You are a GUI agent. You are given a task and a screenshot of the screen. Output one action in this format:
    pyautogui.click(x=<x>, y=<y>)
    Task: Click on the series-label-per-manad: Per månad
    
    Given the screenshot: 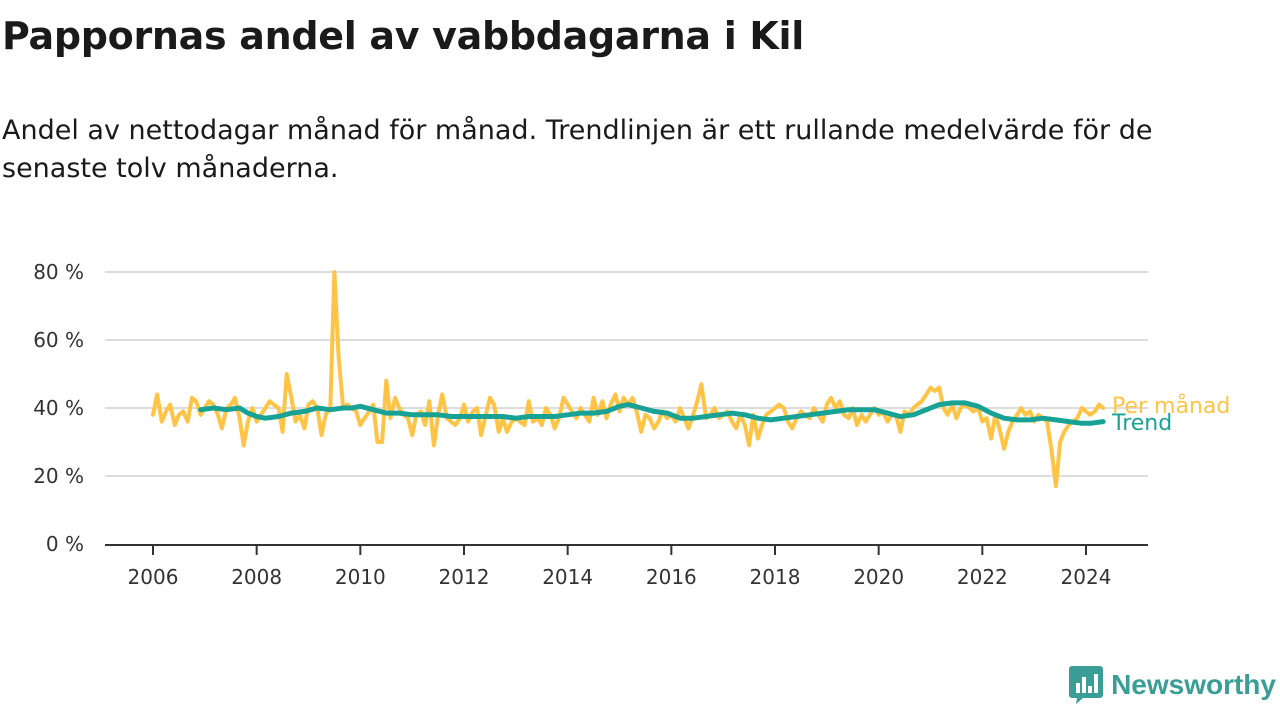 What is the action you would take?
    pyautogui.click(x=1171, y=406)
    